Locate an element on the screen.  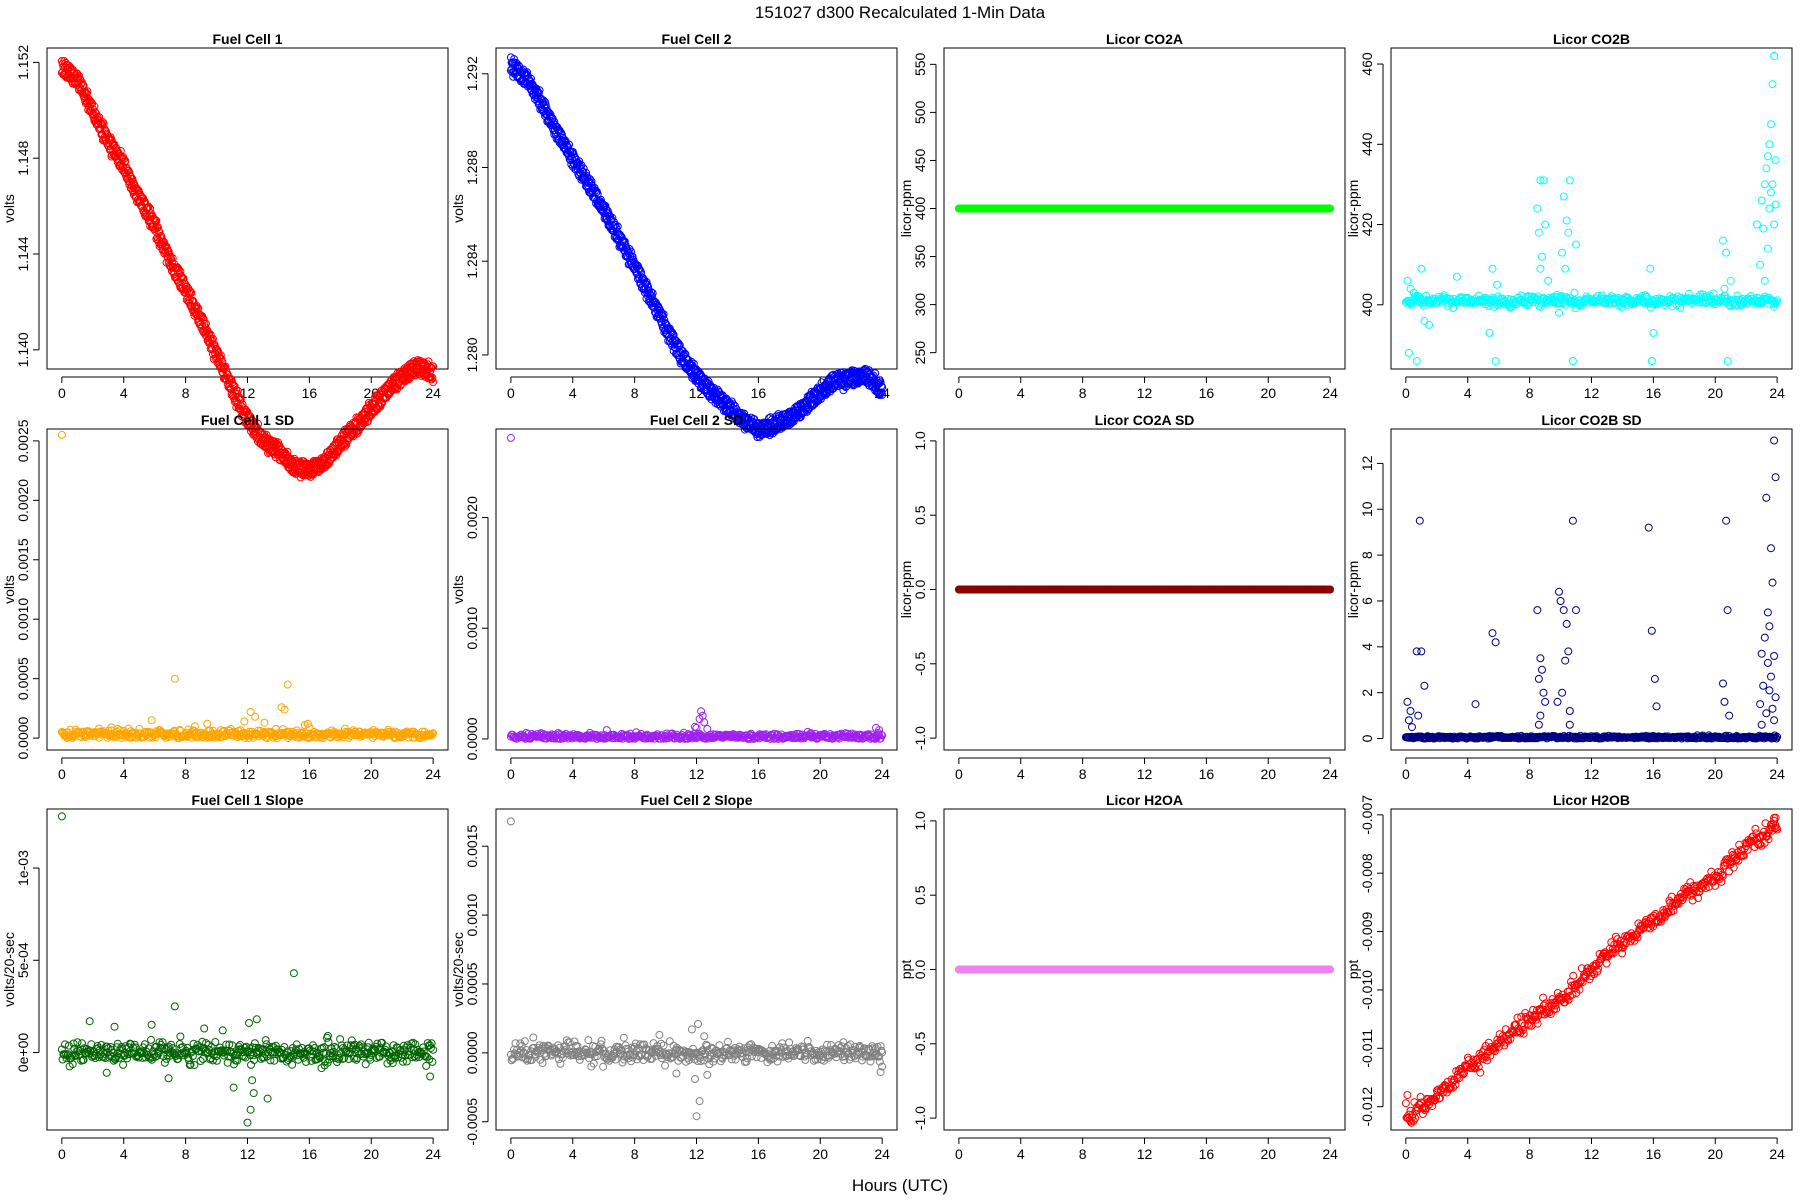
figure-title: 151027 d300 Recalculated 1-Min Data is located at coordinates (900, 12).